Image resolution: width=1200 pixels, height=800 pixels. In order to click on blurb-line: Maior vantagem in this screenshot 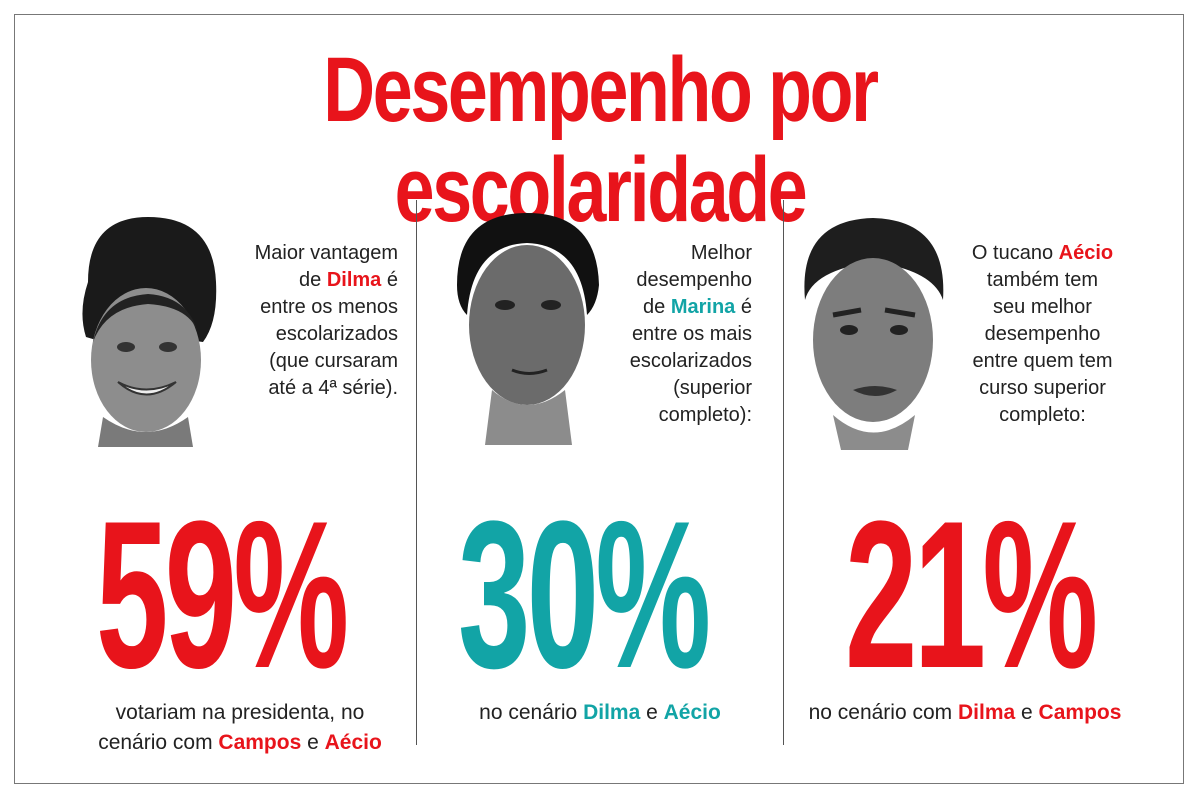, I will do `click(326, 253)`.